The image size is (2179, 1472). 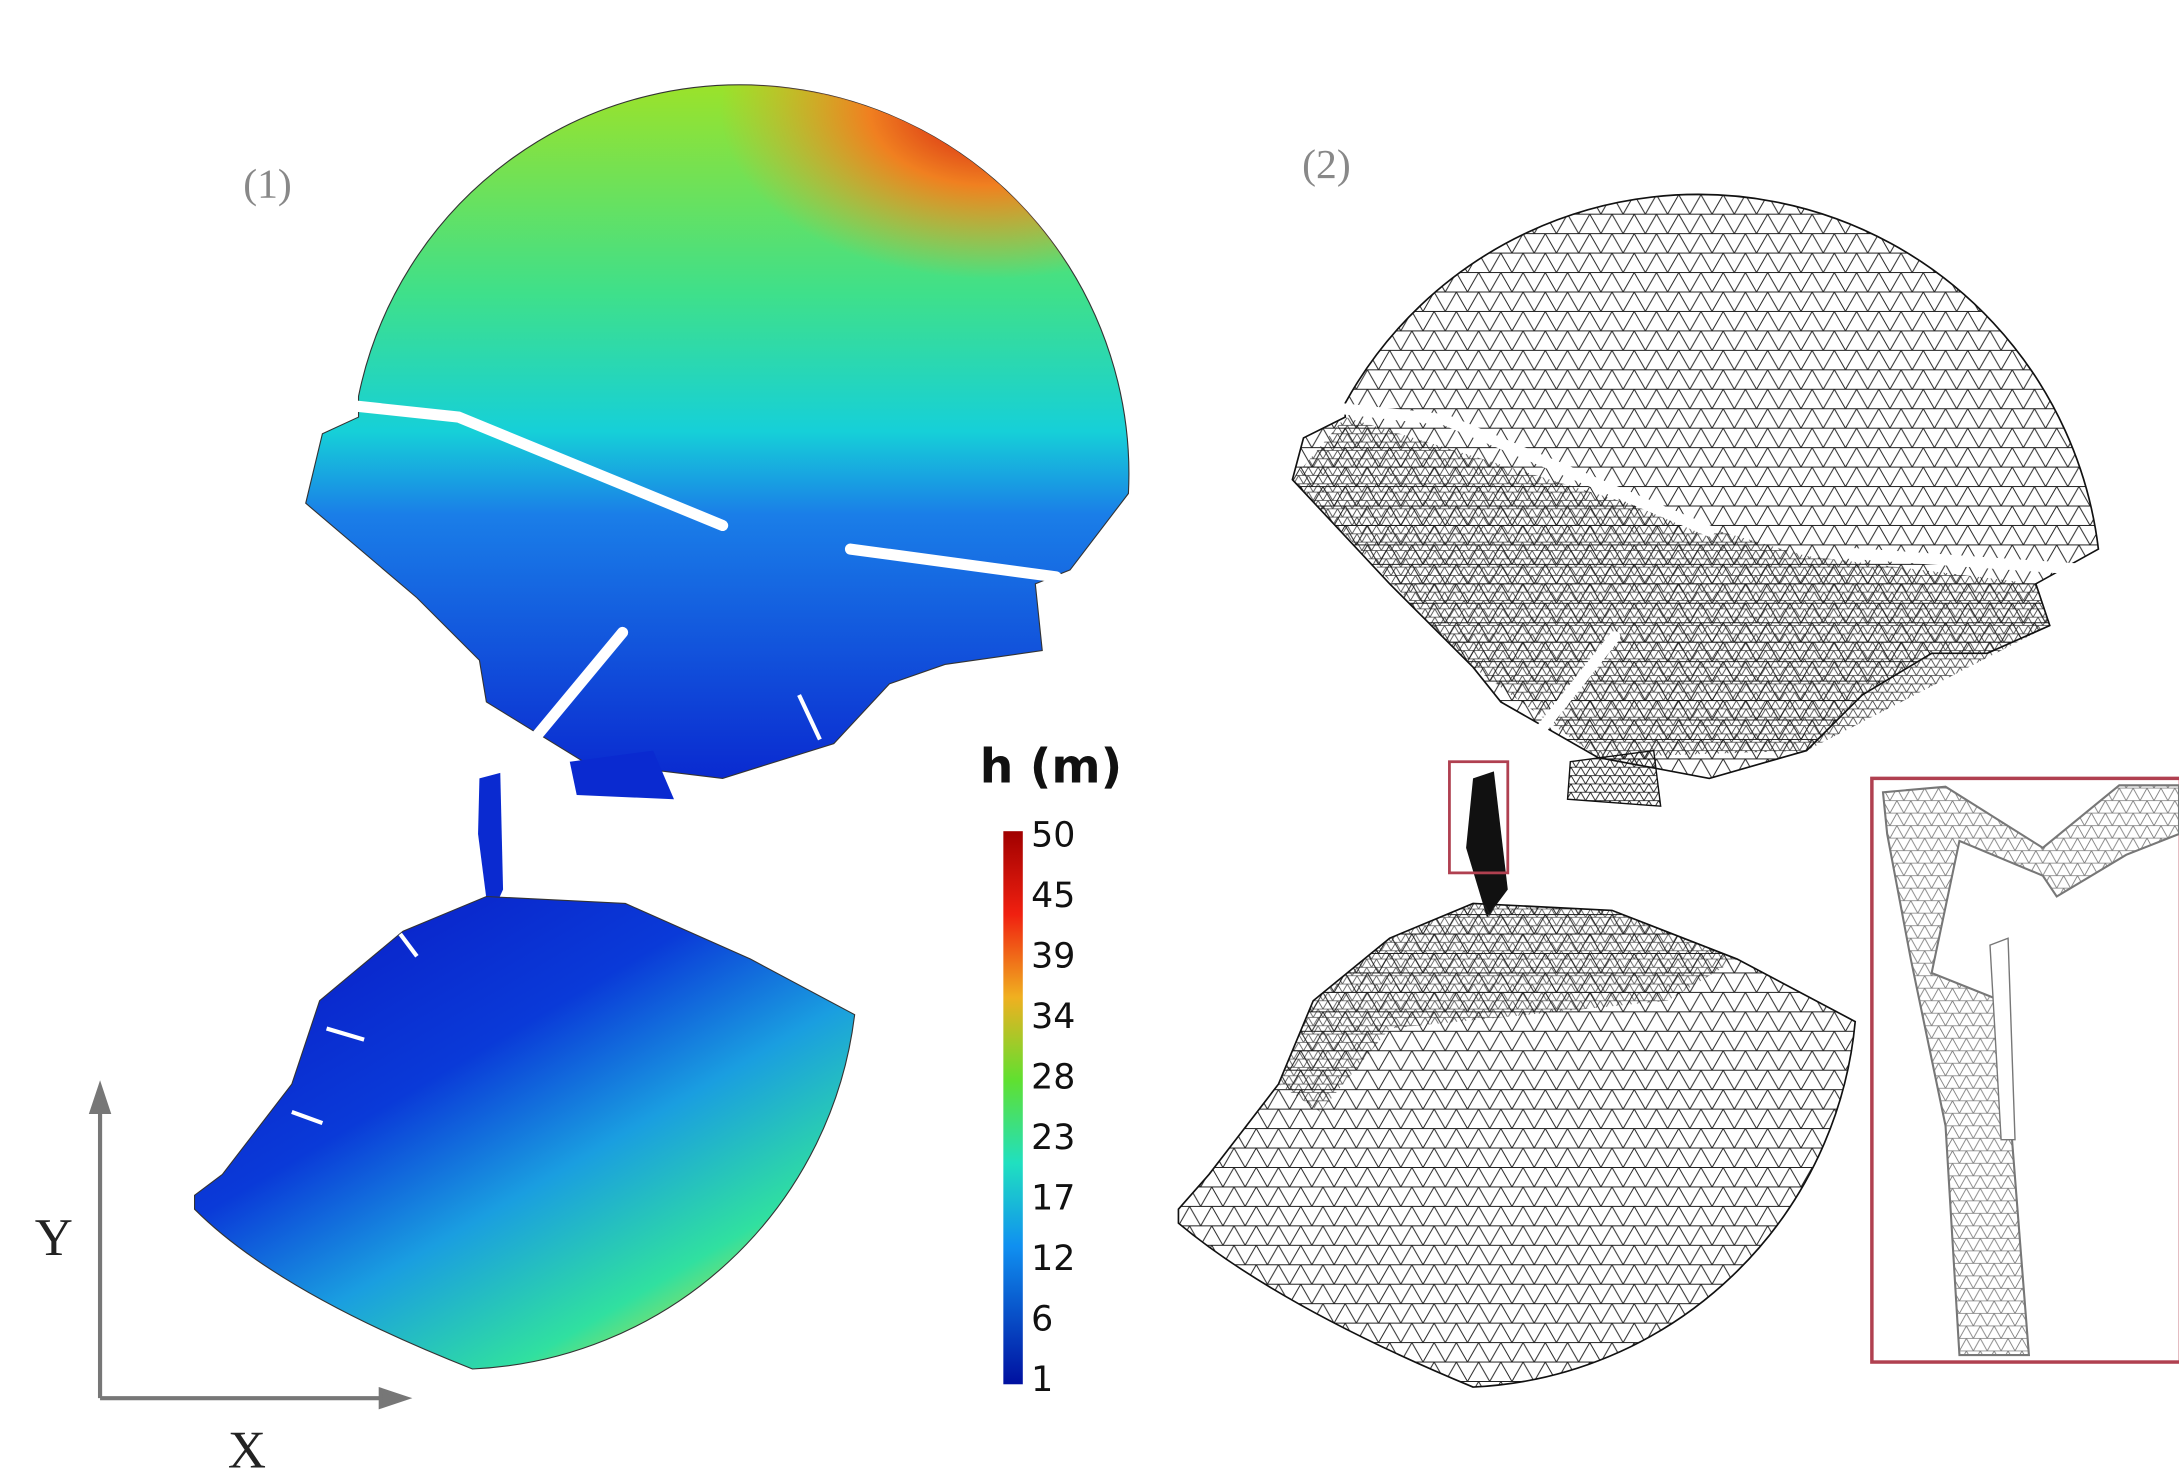 What do you see at coordinates (1053, 957) in the screenshot?
I see `colorbar-tick-label: 39` at bounding box center [1053, 957].